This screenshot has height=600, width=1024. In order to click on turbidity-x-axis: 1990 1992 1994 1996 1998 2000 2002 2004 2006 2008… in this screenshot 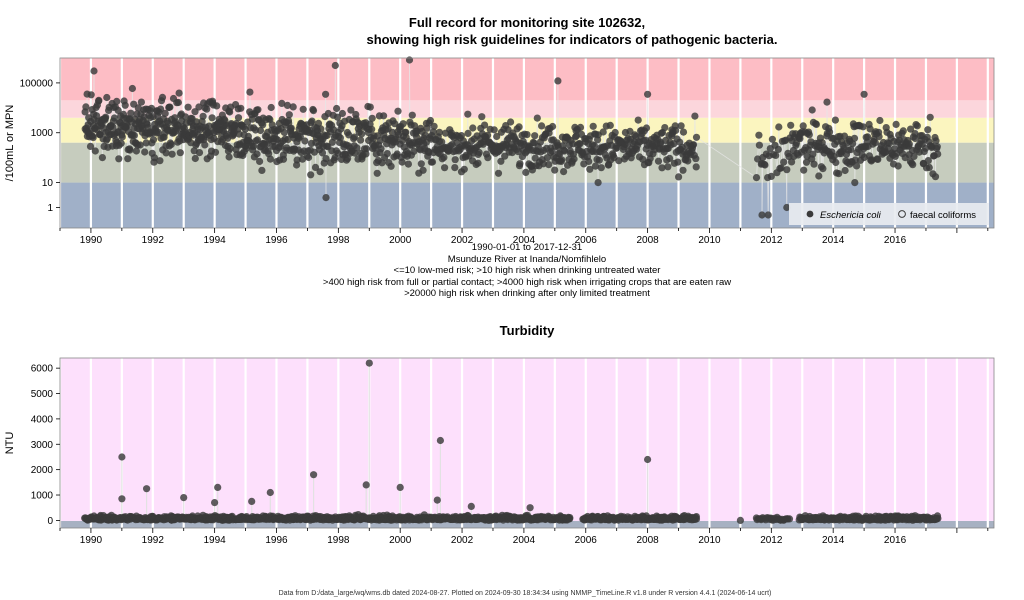, I will do `click(524, 537)`.